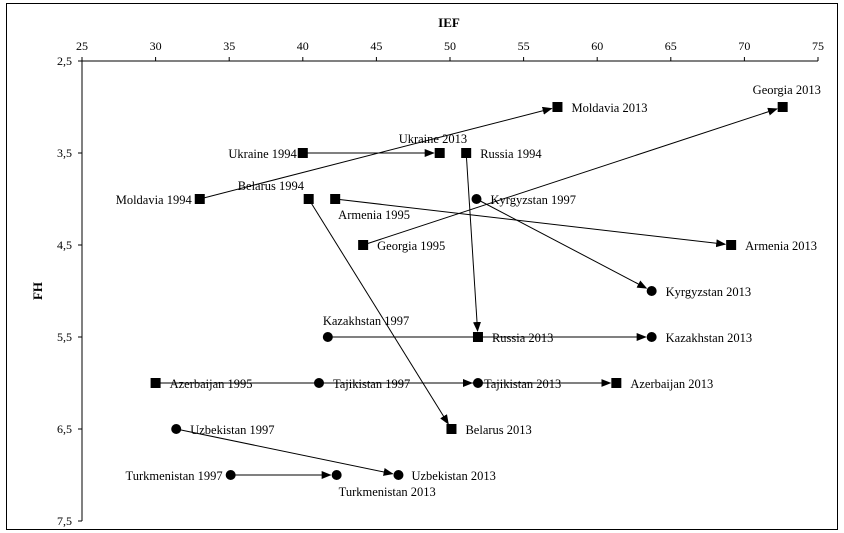  I want to click on x-tick-label: 60, so click(597, 46).